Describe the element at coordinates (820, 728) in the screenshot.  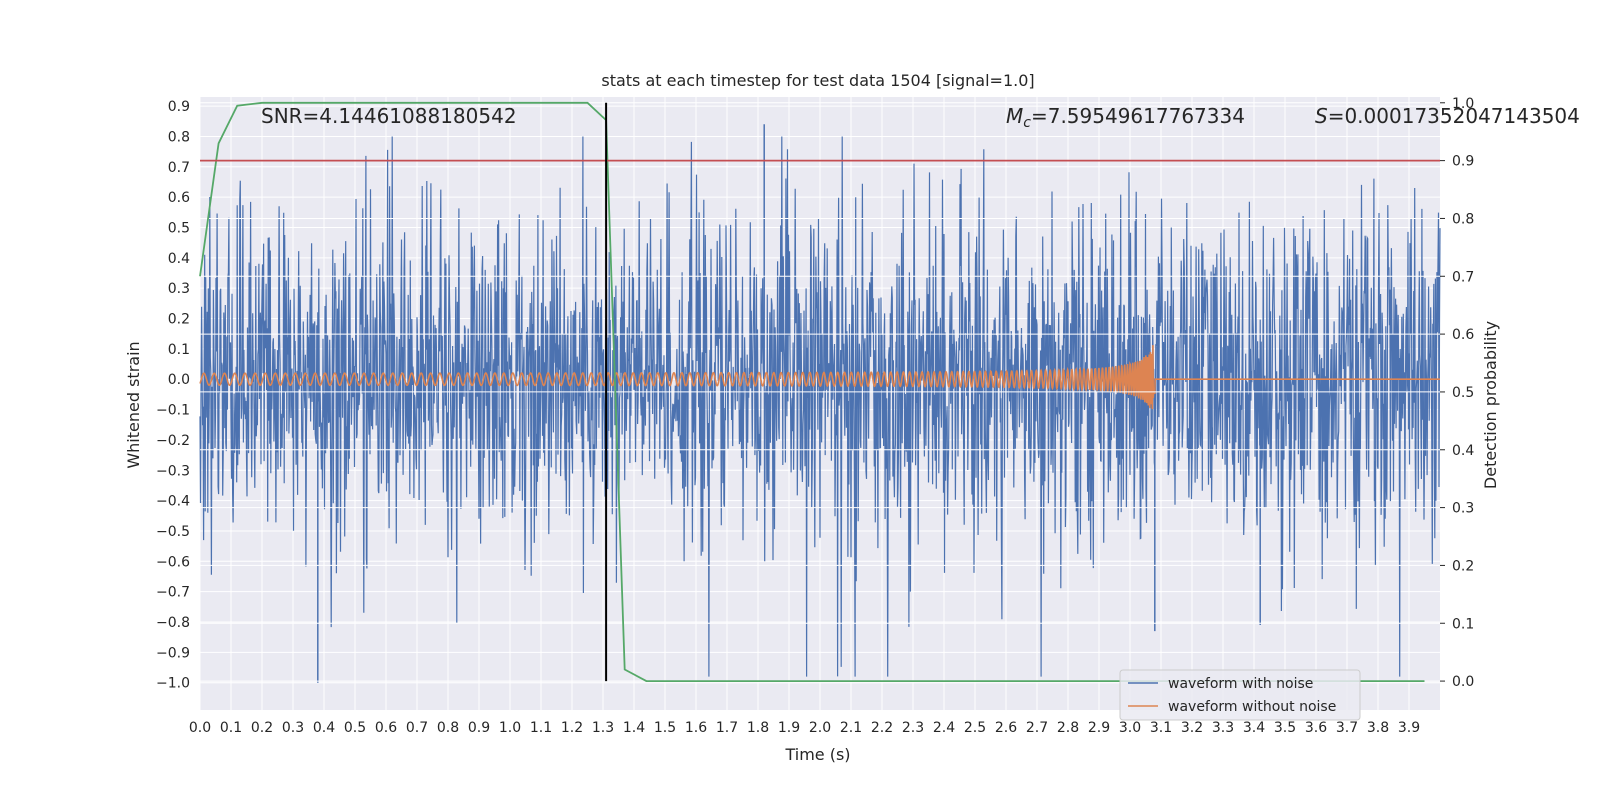
I see `x-tick-label: 2.0` at that location.